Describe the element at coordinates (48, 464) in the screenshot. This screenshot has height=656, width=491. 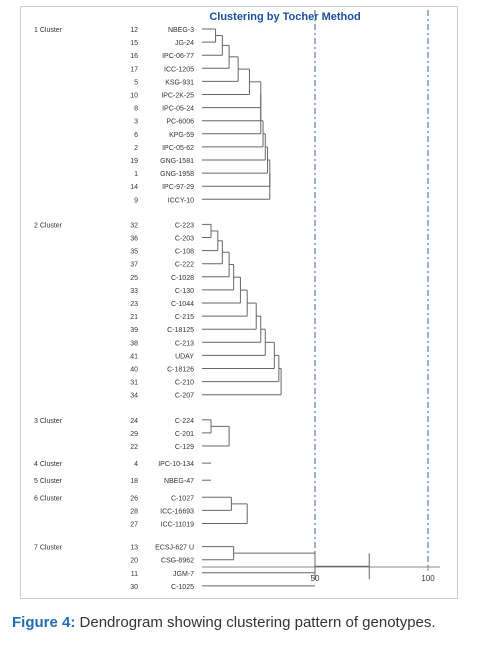
I see `cluster-label: 4 Cluster` at that location.